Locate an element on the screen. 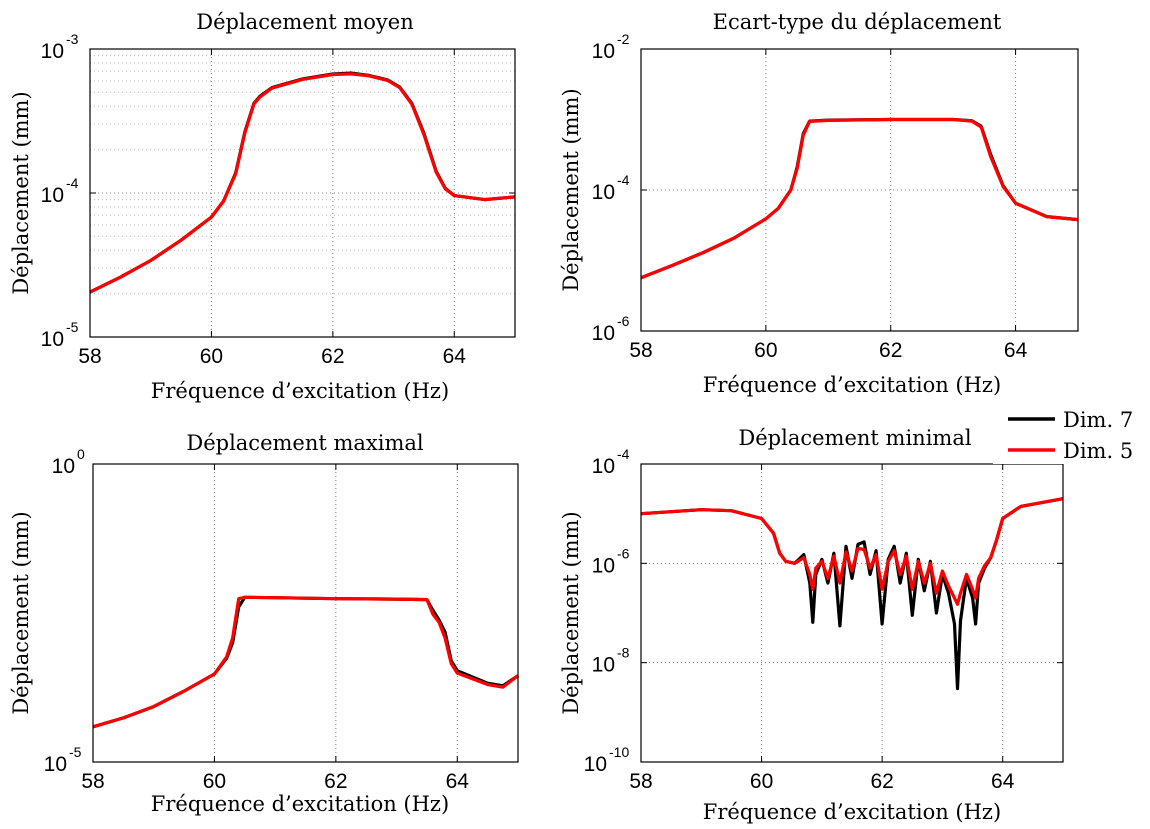 The image size is (1150, 829). chart-title: Ecart-type du déplacement is located at coordinates (857, 22).